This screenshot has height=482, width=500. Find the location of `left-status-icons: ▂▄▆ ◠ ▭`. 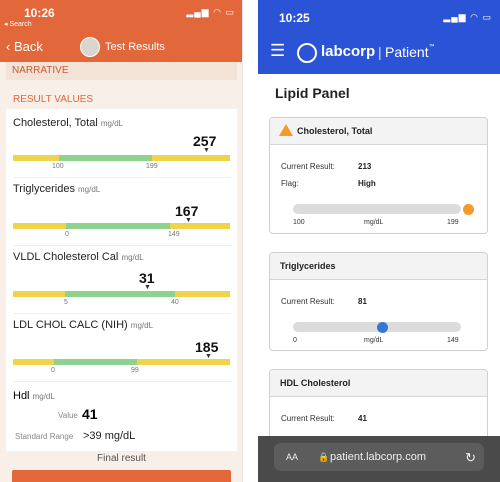

left-status-icons: ▂▄▆ ◠ ▭ is located at coordinates (210, 12).